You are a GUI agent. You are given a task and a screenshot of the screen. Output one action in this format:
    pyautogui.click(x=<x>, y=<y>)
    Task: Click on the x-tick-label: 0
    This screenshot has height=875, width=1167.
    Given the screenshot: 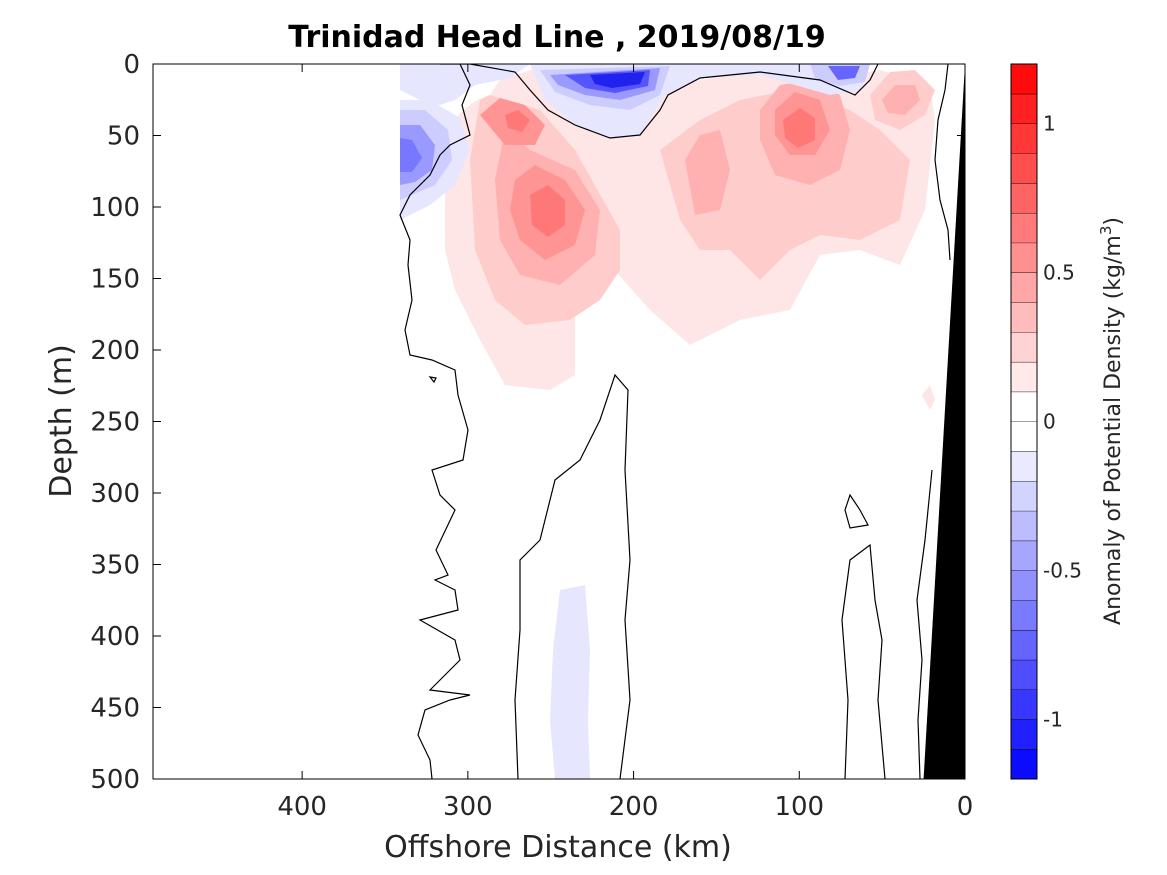 What is the action you would take?
    pyautogui.click(x=965, y=807)
    